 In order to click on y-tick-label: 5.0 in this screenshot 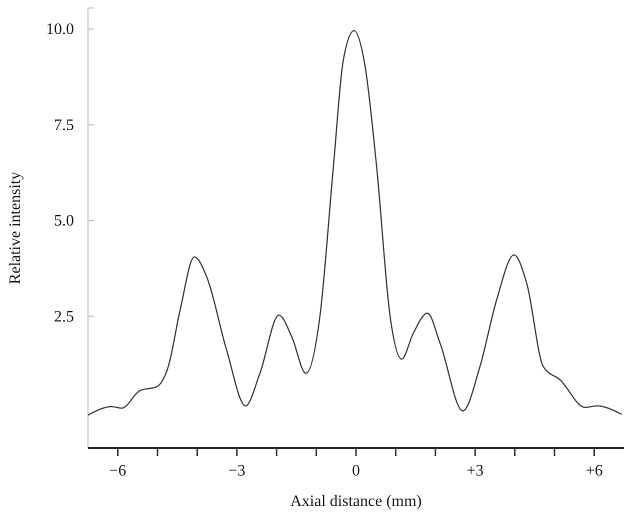, I will do `click(64, 221)`.